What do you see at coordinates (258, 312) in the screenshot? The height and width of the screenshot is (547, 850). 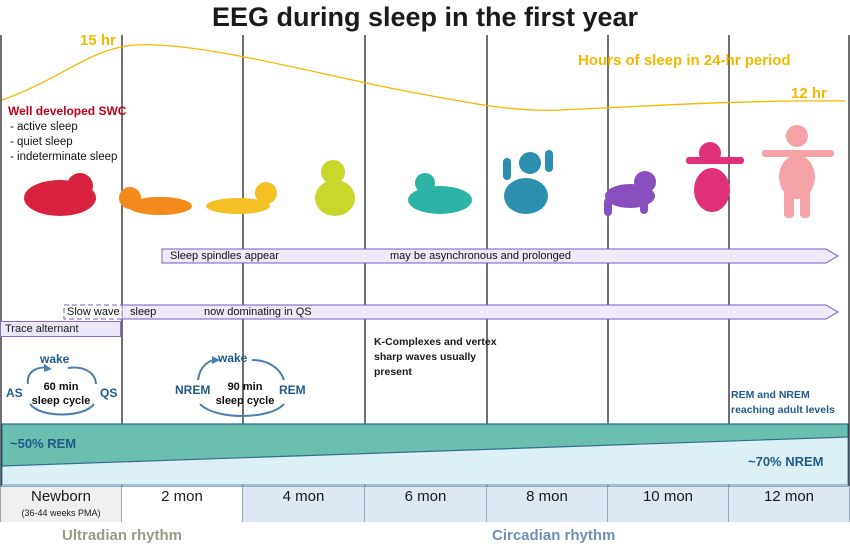 I see `slowwave-note: now dominating in QS` at bounding box center [258, 312].